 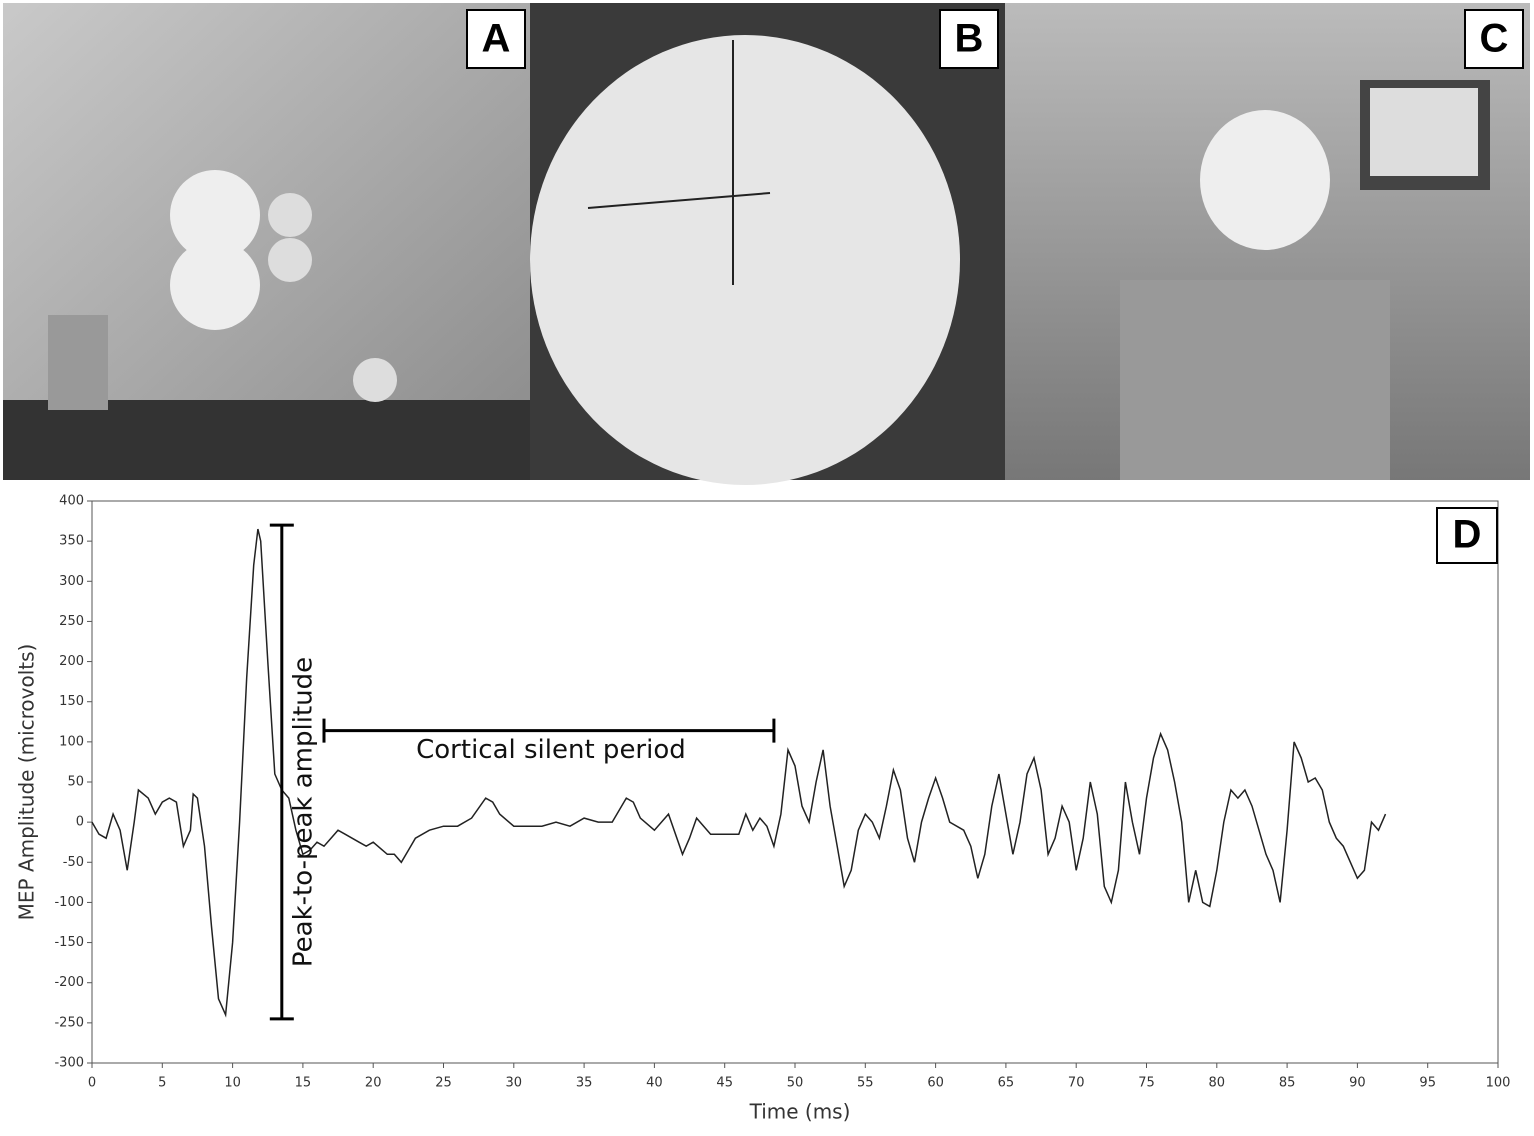 What do you see at coordinates (1267, 241) in the screenshot?
I see `photo-c` at bounding box center [1267, 241].